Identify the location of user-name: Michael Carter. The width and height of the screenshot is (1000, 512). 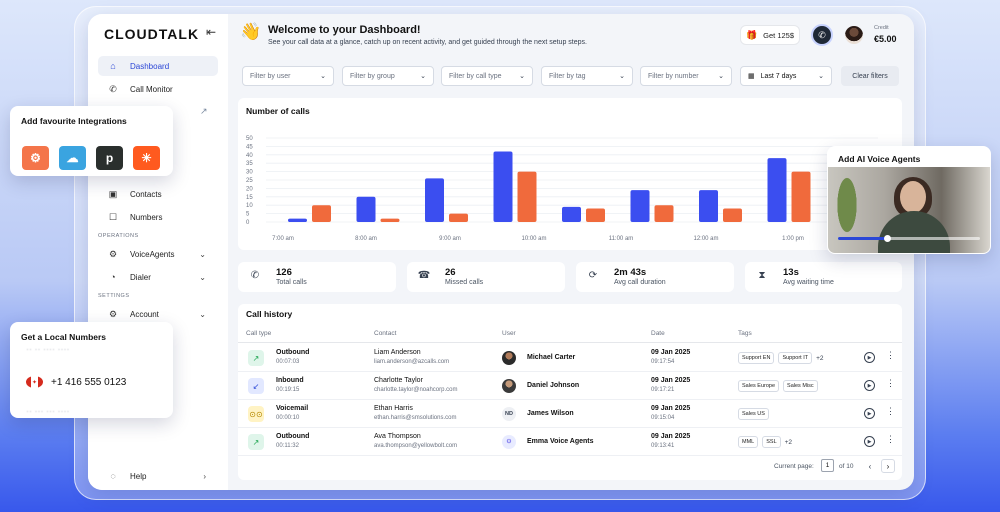
(551, 357).